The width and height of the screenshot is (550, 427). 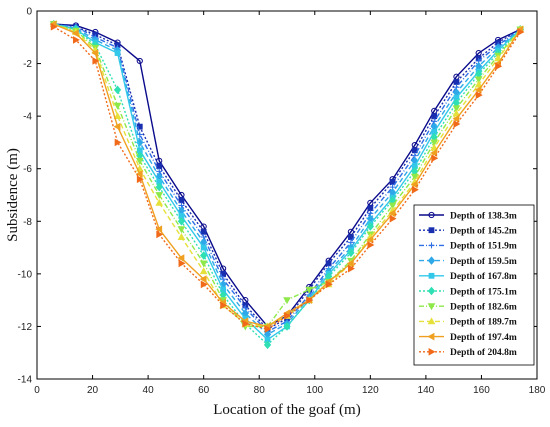 I want to click on x-tick-label: 80, so click(x=260, y=390).